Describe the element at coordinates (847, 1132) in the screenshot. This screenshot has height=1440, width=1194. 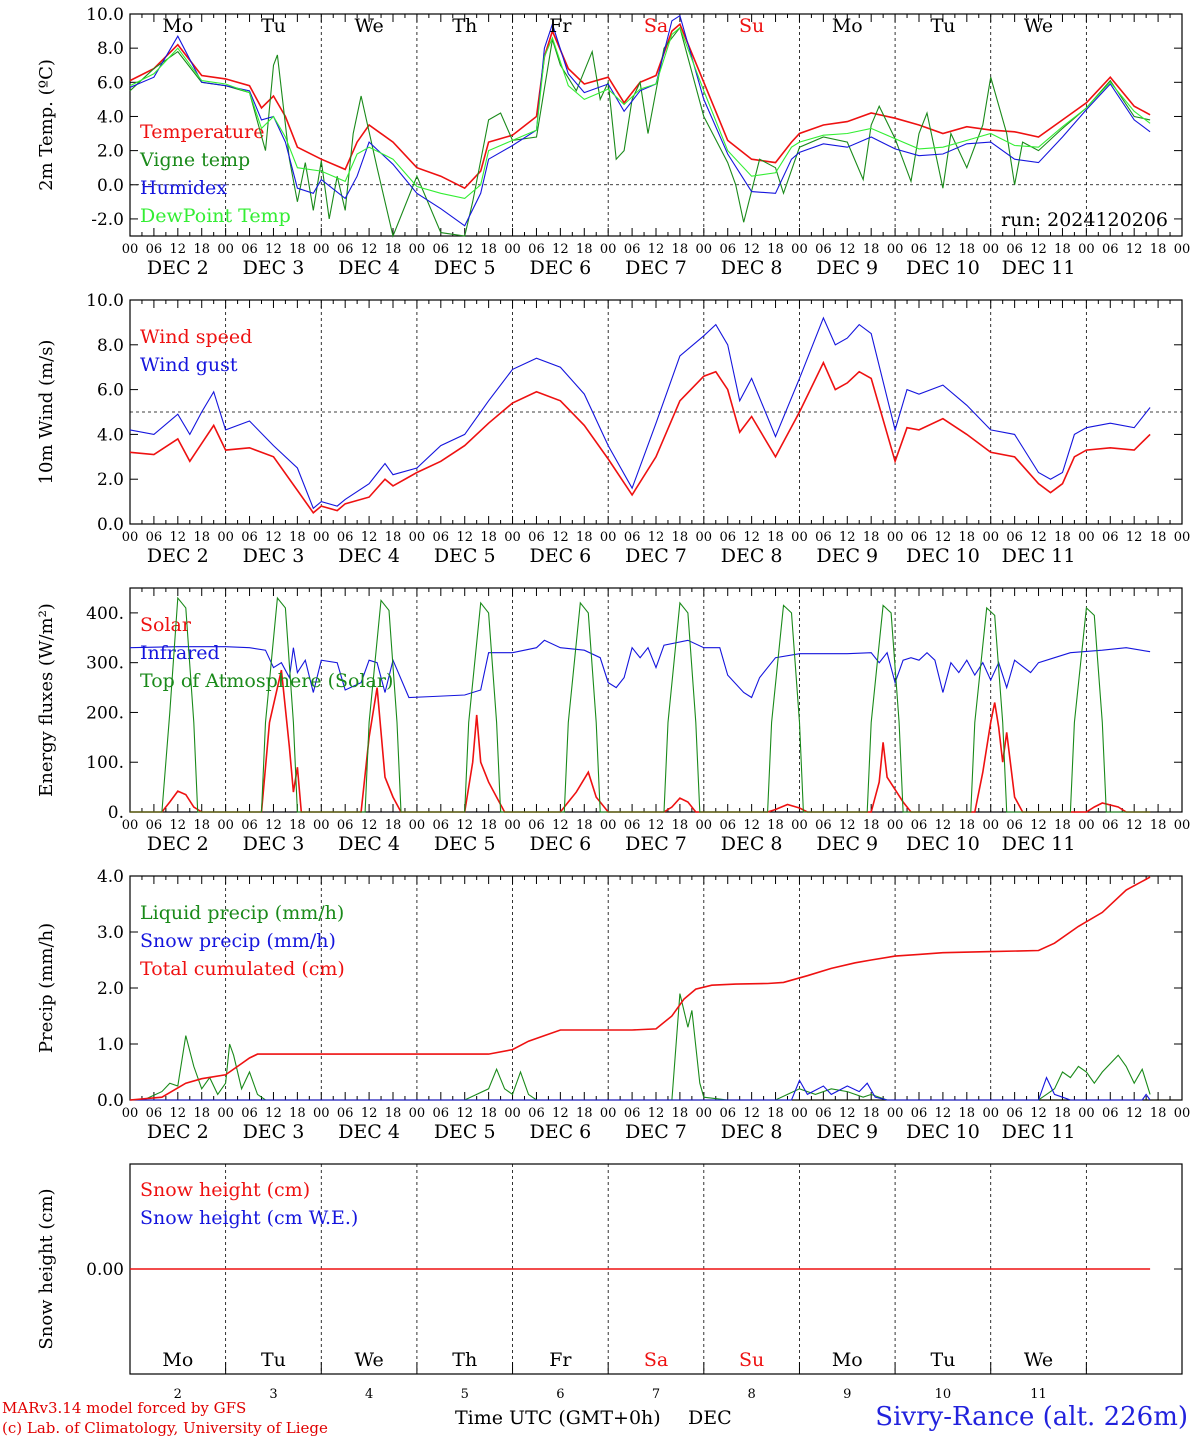
I see `date-label: DEC 9` at that location.